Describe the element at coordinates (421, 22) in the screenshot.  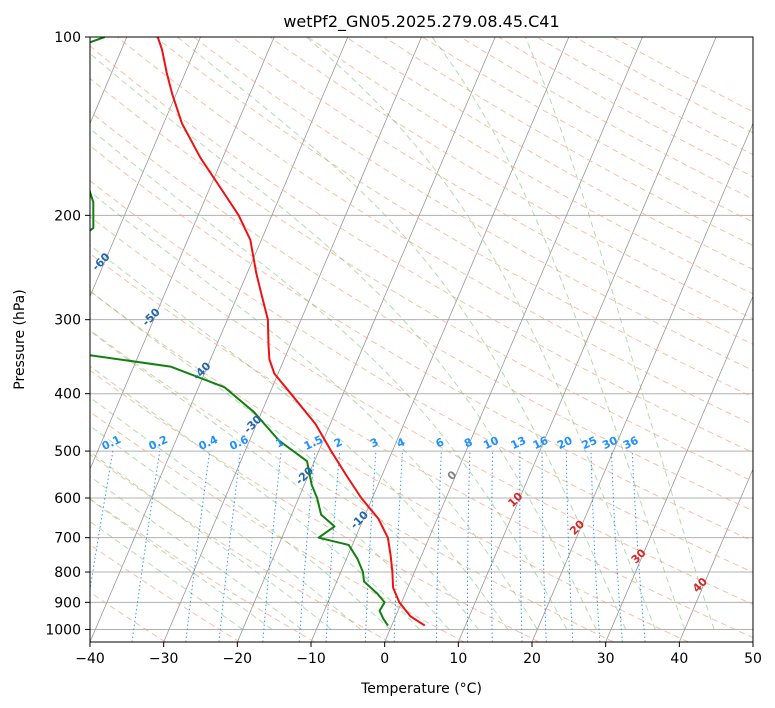
I see `chart-title: wetPf2_GN05.2025.279.08.45.C41` at that location.